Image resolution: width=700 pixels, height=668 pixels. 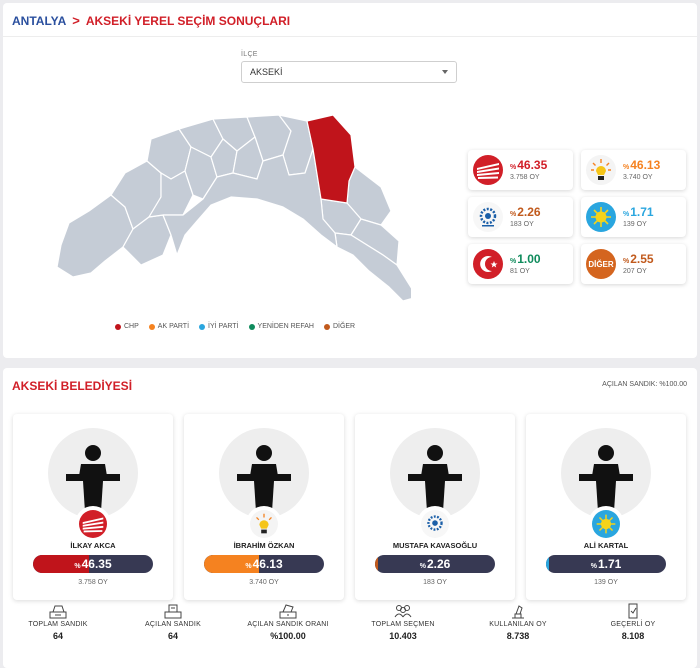 I want to click on candidate-card: İLKAY AKCA %46.35 3.758 OY, so click(x=93, y=507).